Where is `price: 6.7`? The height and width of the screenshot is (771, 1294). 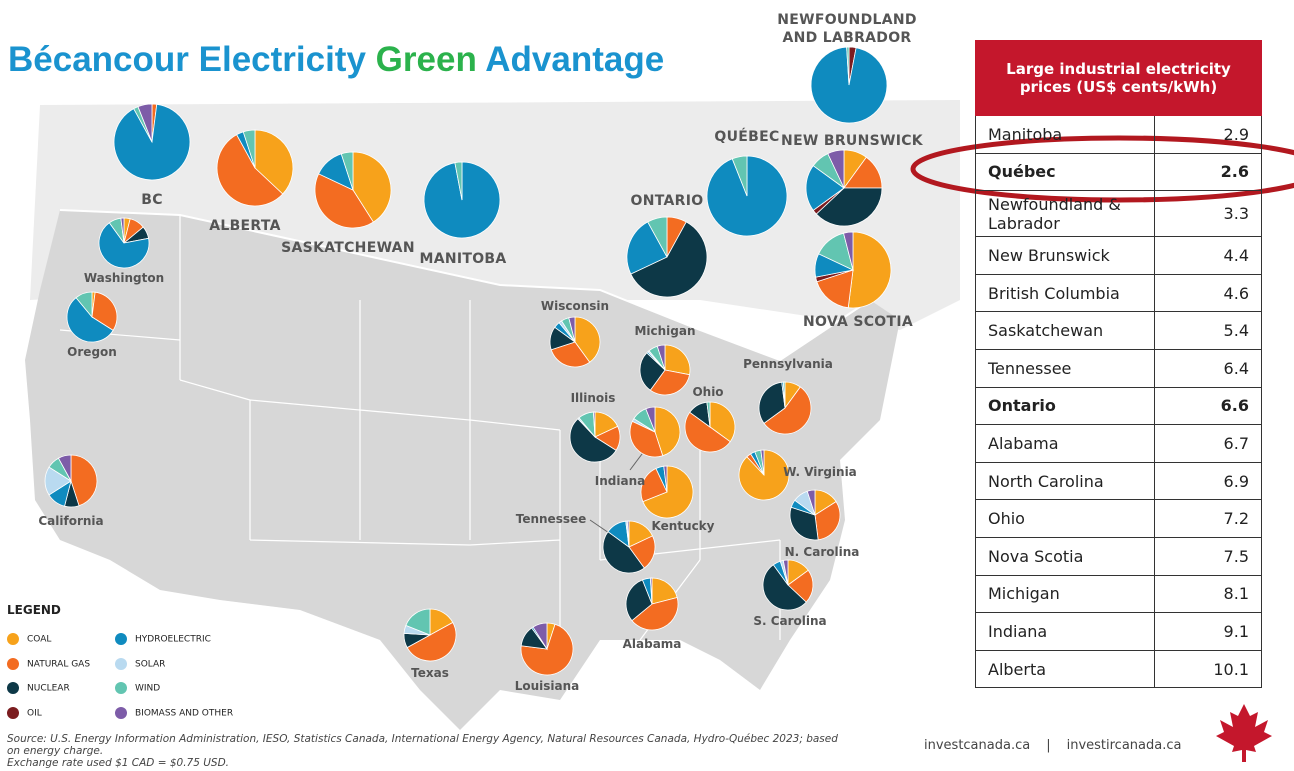 price: 6.7 is located at coordinates (1208, 443).